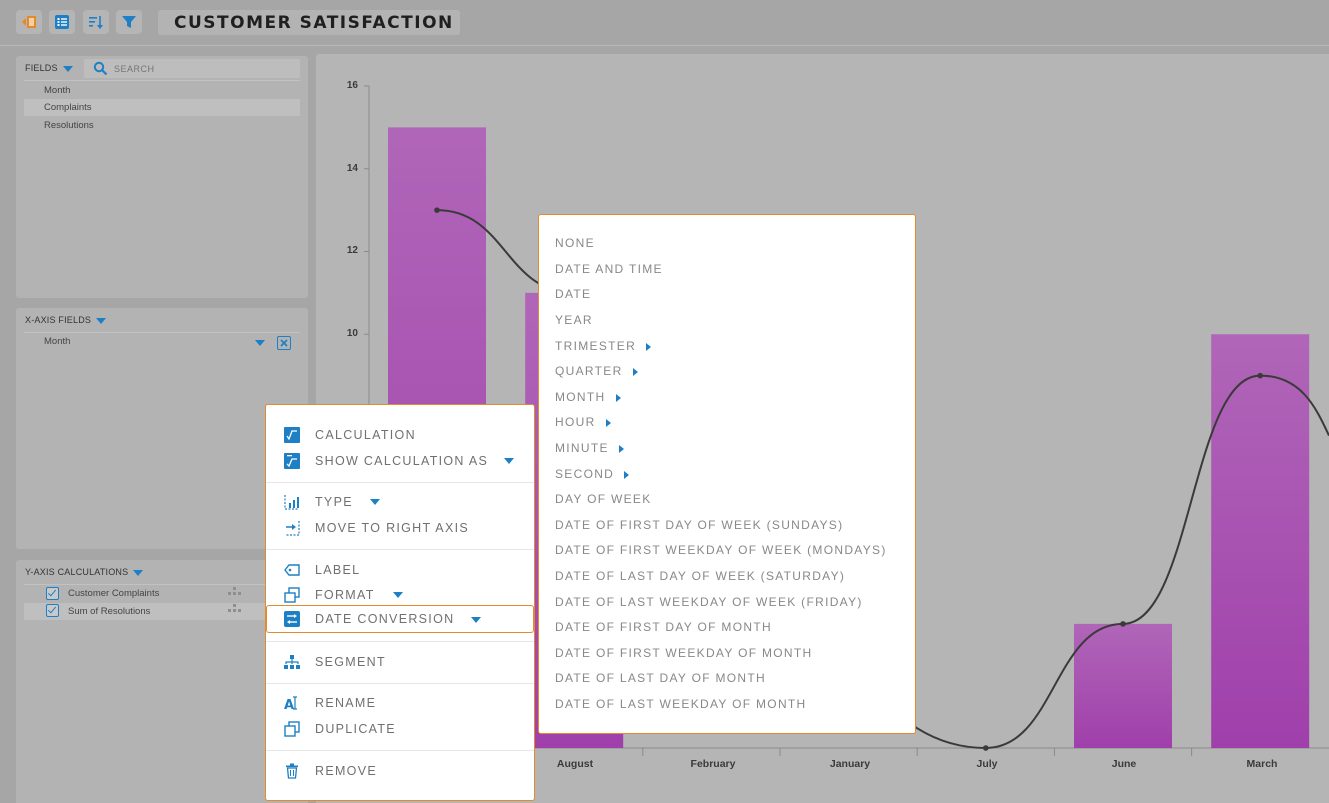 Image resolution: width=1329 pixels, height=803 pixels. What do you see at coordinates (609, 269) in the screenshot?
I see `submenu-item-date-and-time: DATE AND TIME` at bounding box center [609, 269].